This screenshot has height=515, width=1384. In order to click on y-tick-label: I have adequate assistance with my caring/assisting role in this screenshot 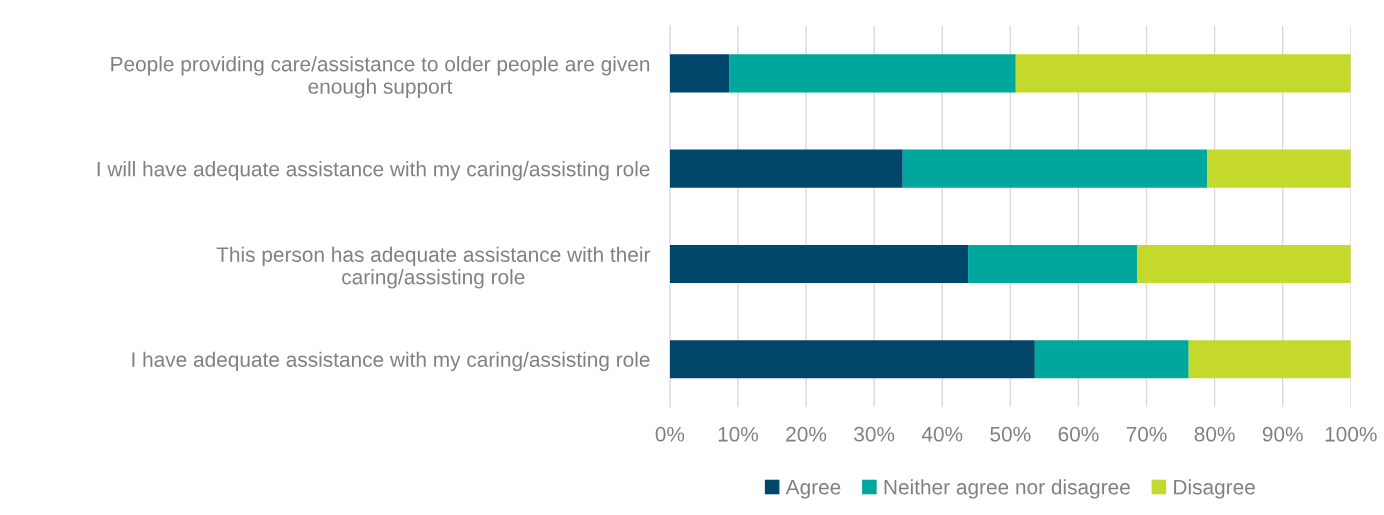, I will do `click(391, 361)`.